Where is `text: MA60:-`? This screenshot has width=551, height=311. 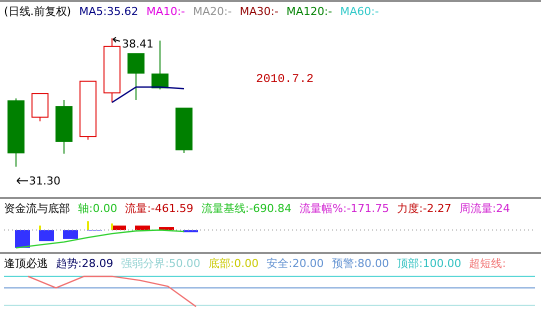
text: MA60:- is located at coordinates (359, 11).